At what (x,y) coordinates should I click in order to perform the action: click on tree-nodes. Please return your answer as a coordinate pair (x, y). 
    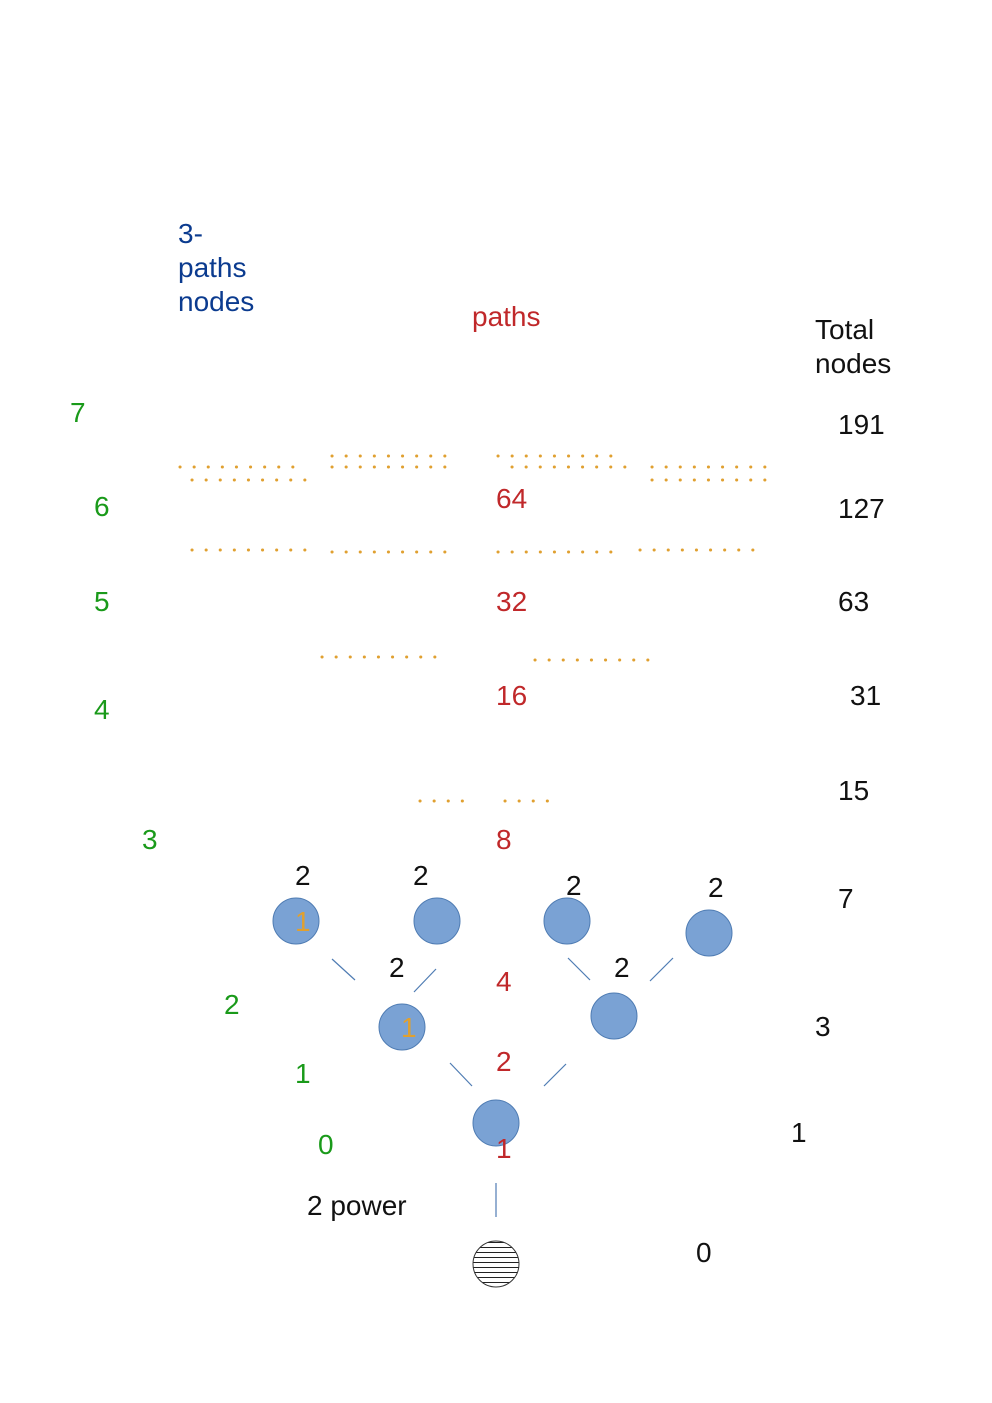
    Looking at the image, I should click on (502, 1022).